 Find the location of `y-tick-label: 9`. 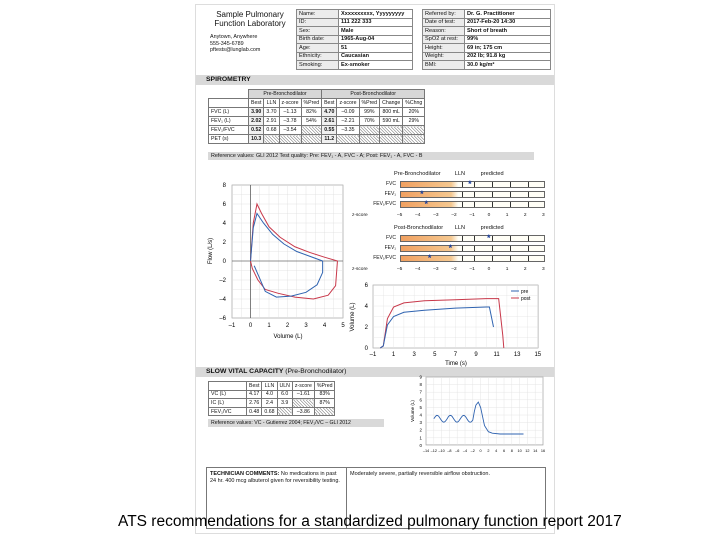

y-tick-label: 9 is located at coordinates (421, 377).